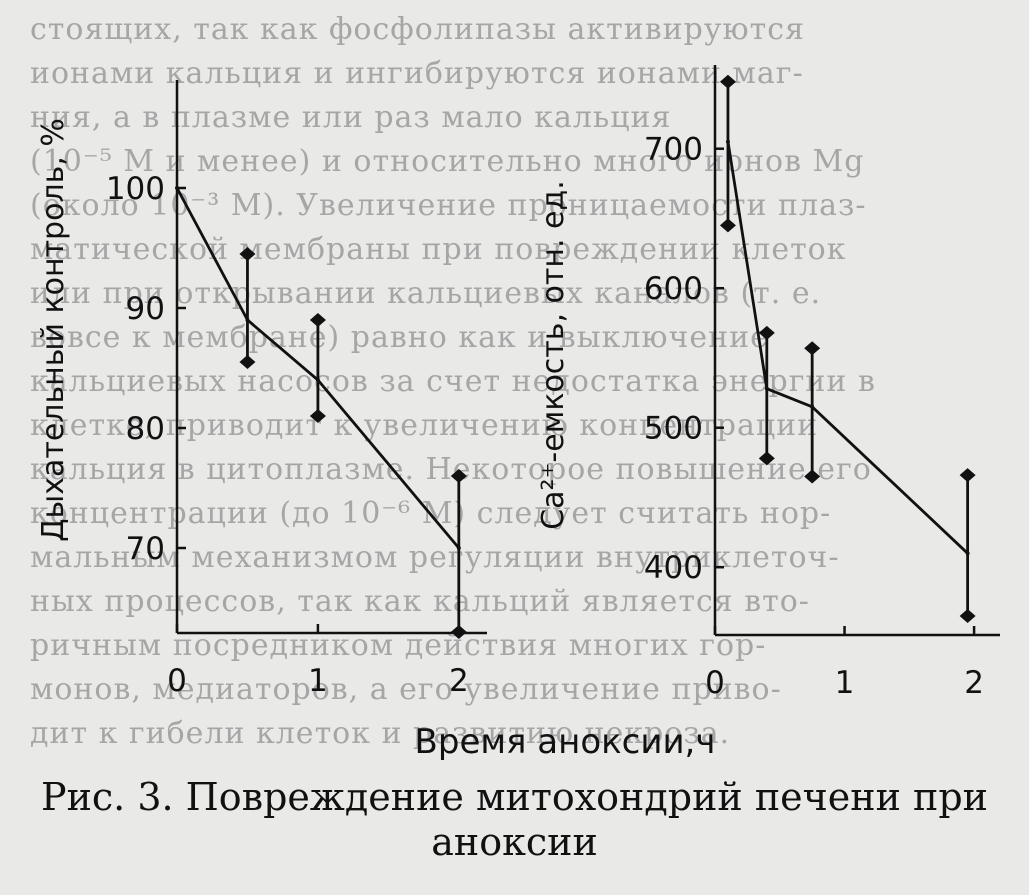 This screenshot has width=1029, height=895. Describe the element at coordinates (53, 330) in the screenshot. I see `y-axis-label: Дыхательный контроль, %` at that location.